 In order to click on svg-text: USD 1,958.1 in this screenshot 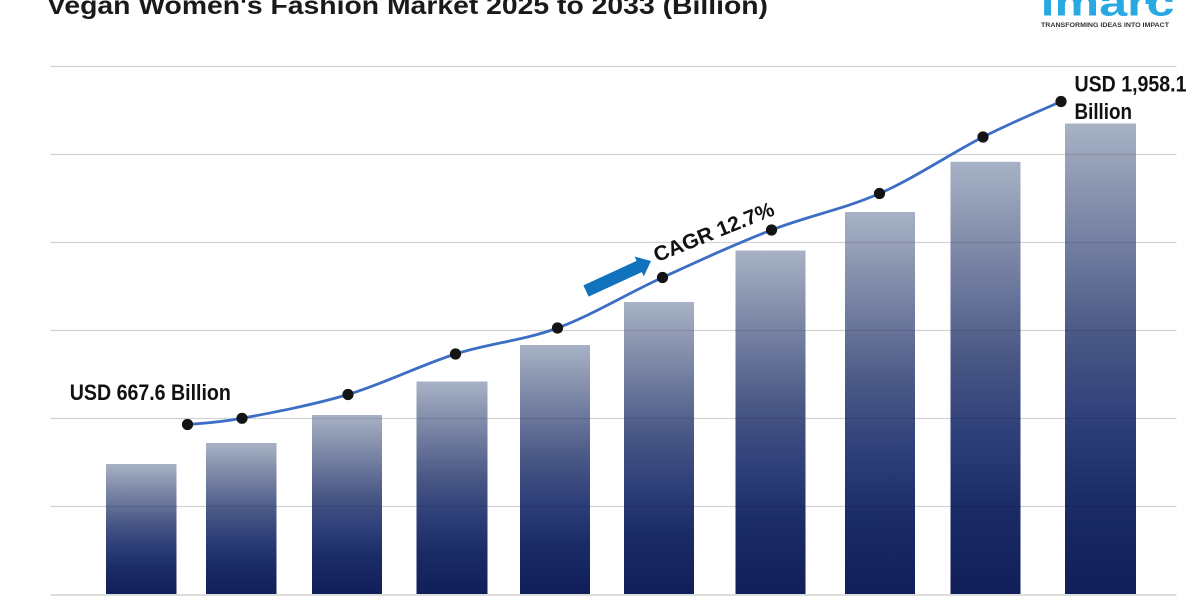, I will do `click(1131, 83)`.